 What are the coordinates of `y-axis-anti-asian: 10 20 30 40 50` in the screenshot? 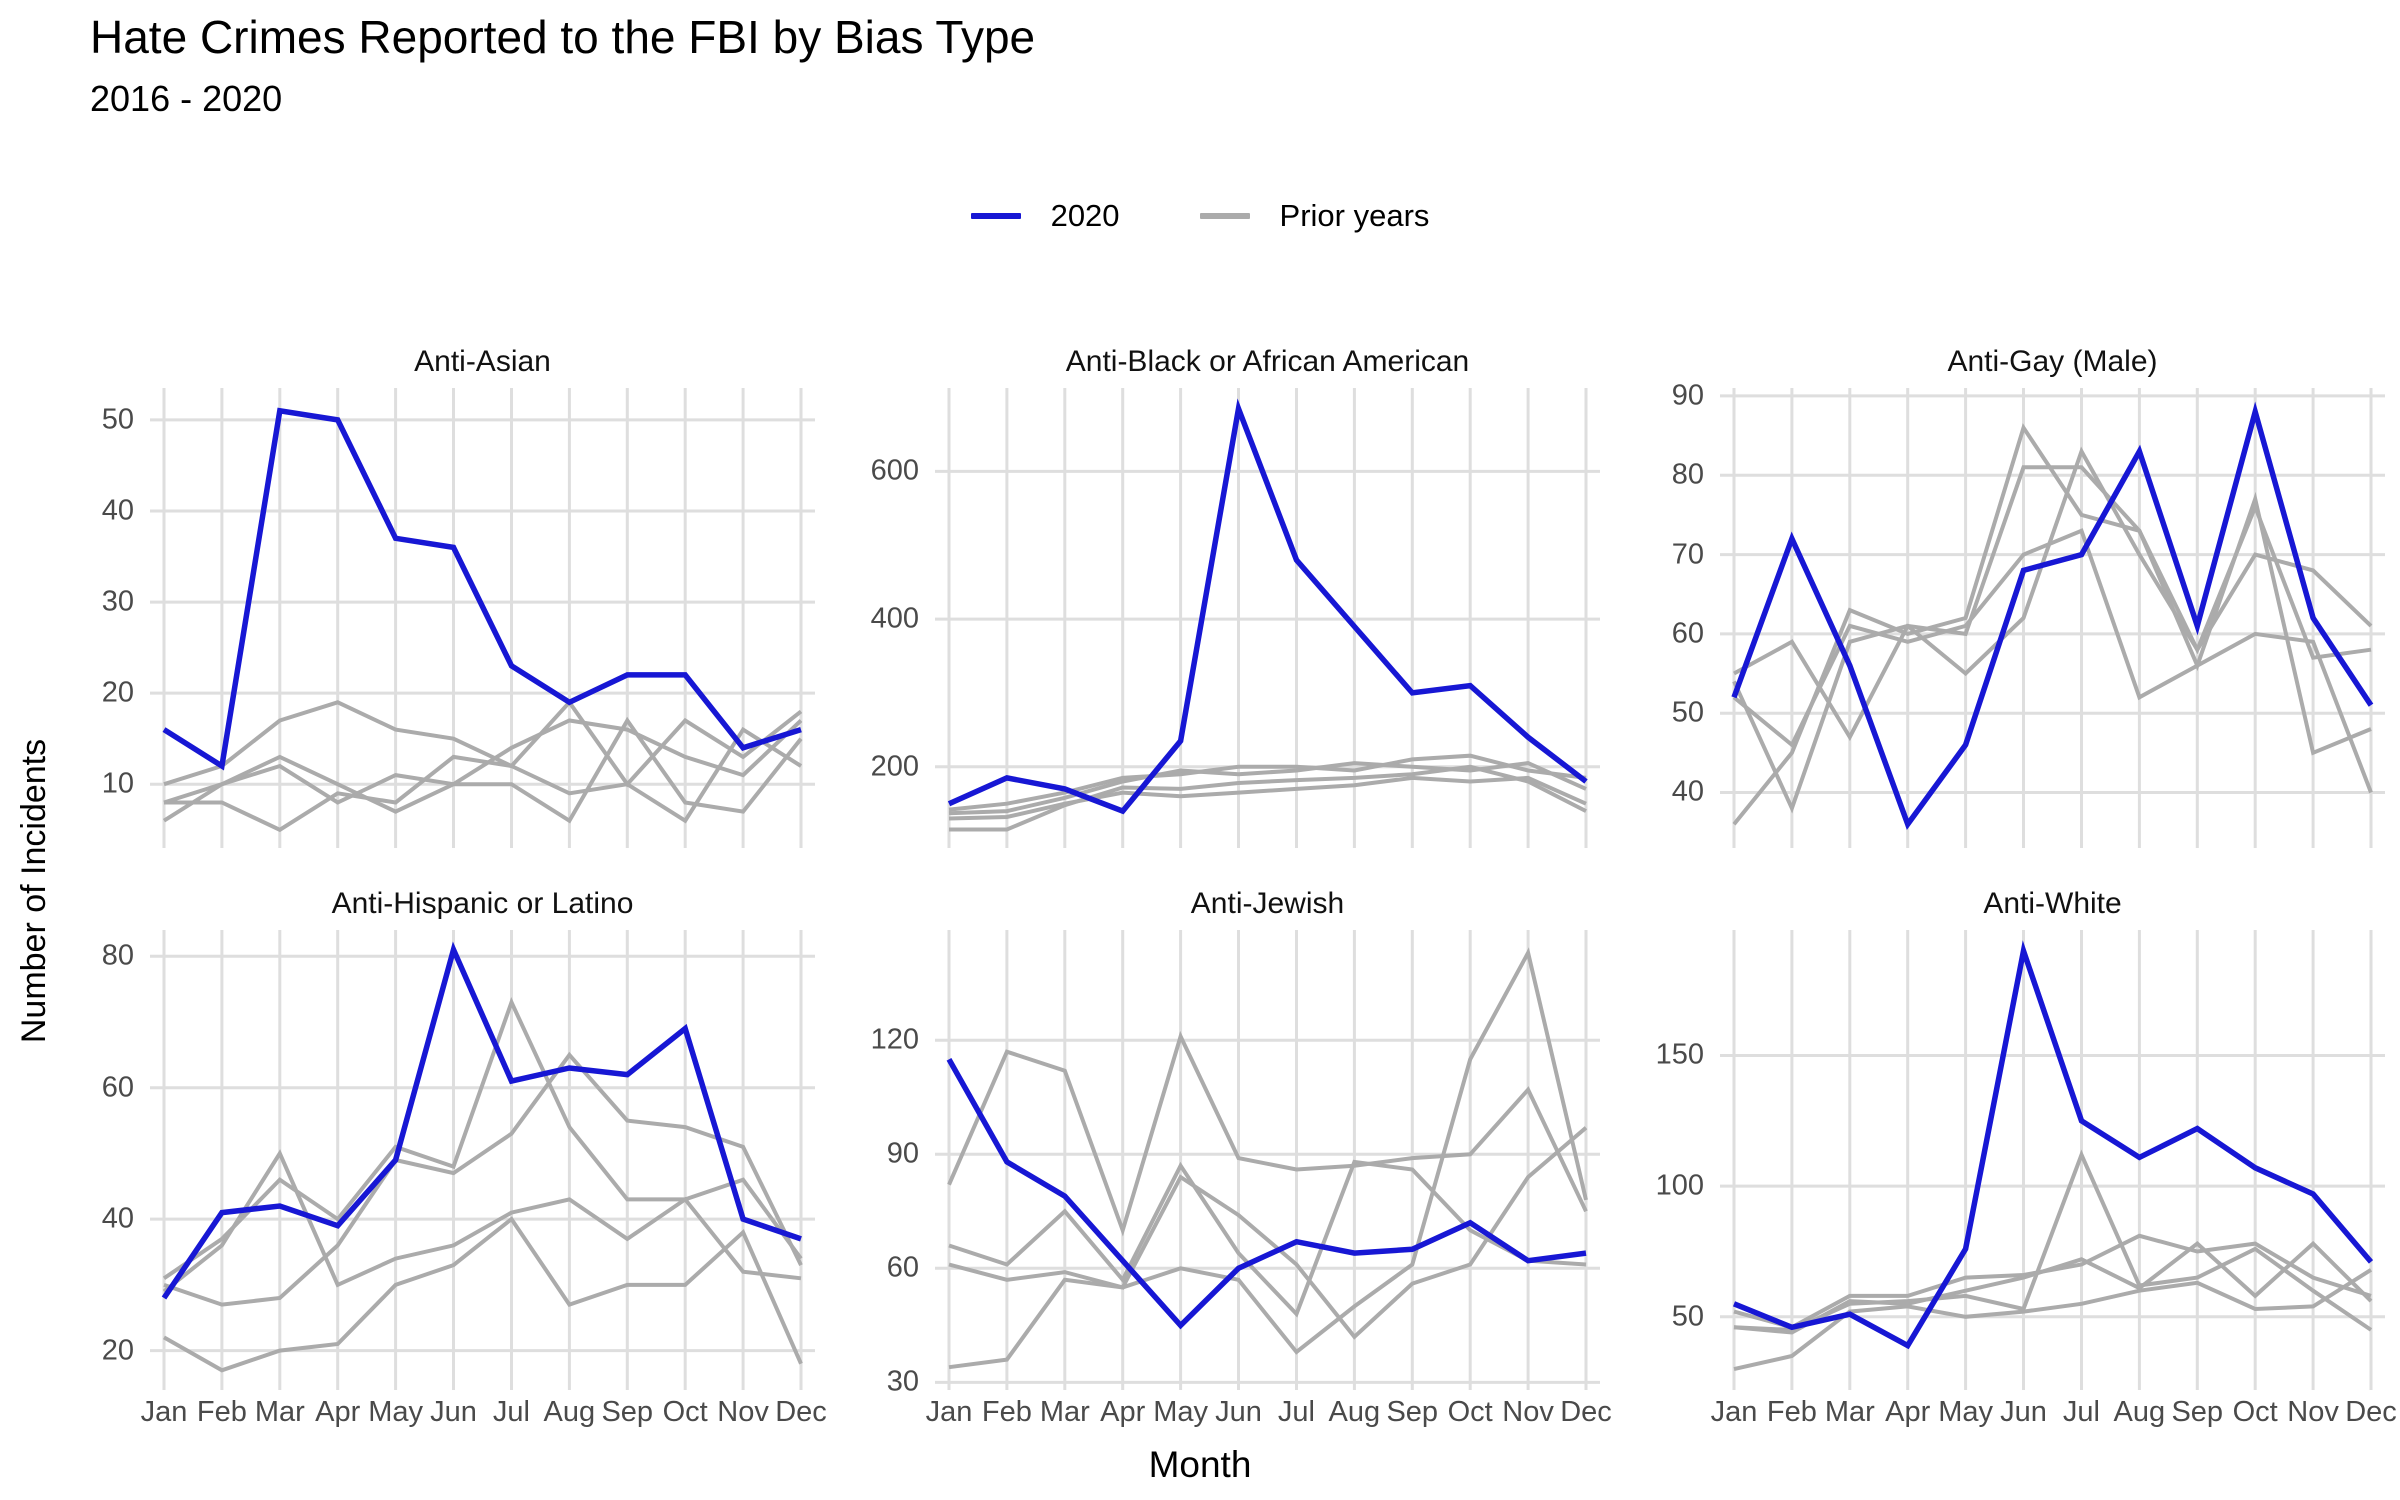 It's located at (110, 618).